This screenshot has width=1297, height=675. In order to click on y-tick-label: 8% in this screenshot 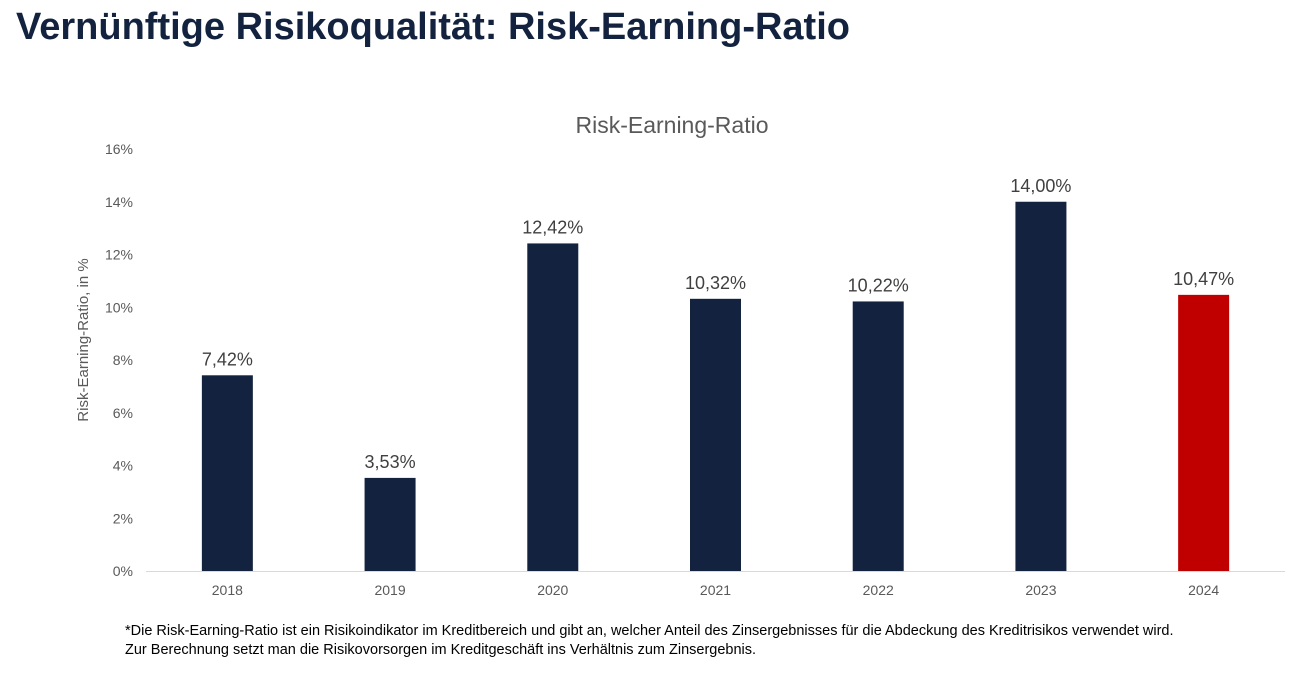, I will do `click(123, 360)`.